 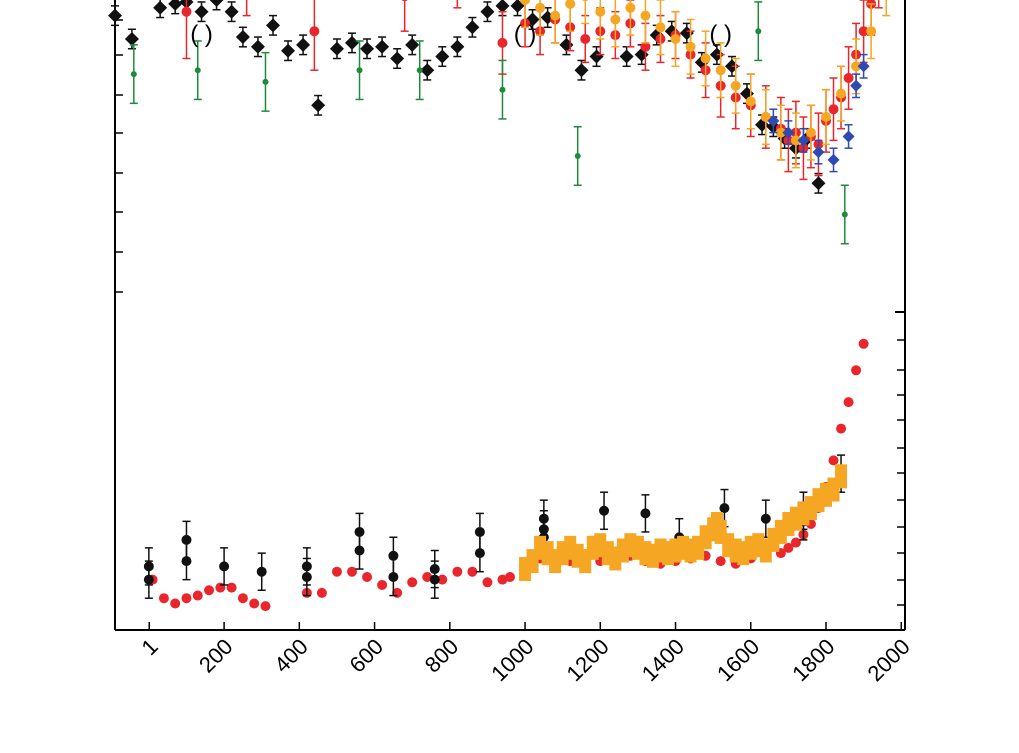 What do you see at coordinates (813, 660) in the screenshot?
I see `x-tick-label: 1800` at bounding box center [813, 660].